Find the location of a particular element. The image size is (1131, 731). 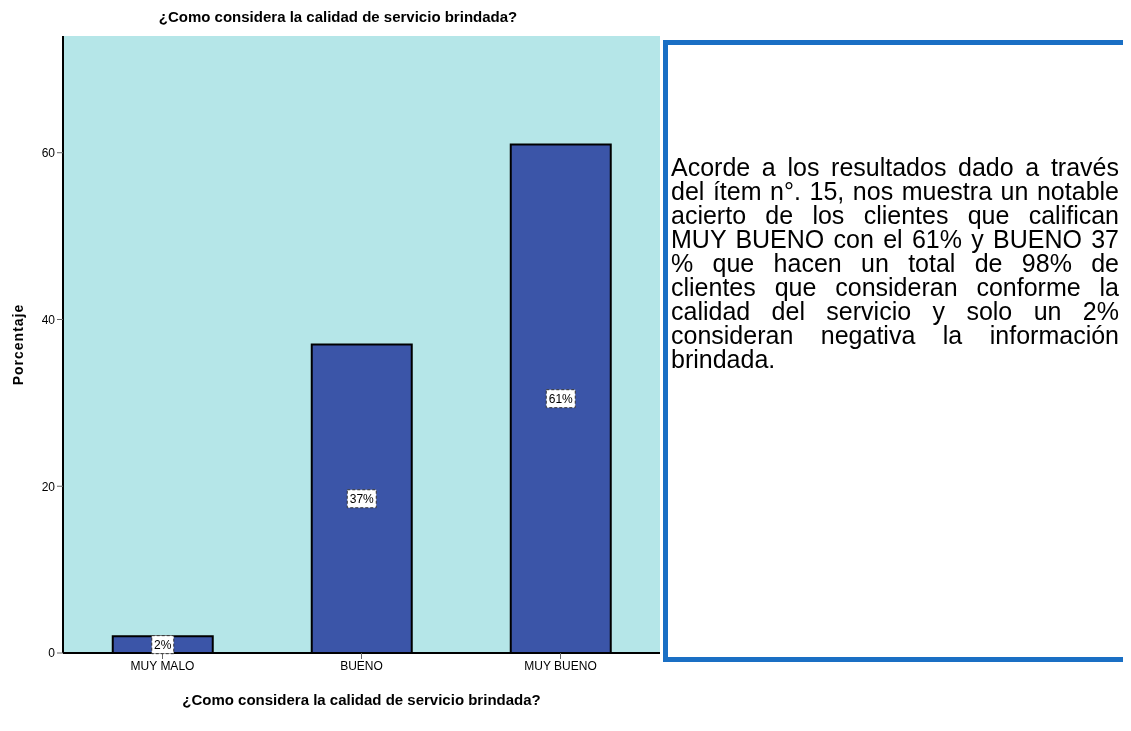

data-label: 37% is located at coordinates (362, 498).